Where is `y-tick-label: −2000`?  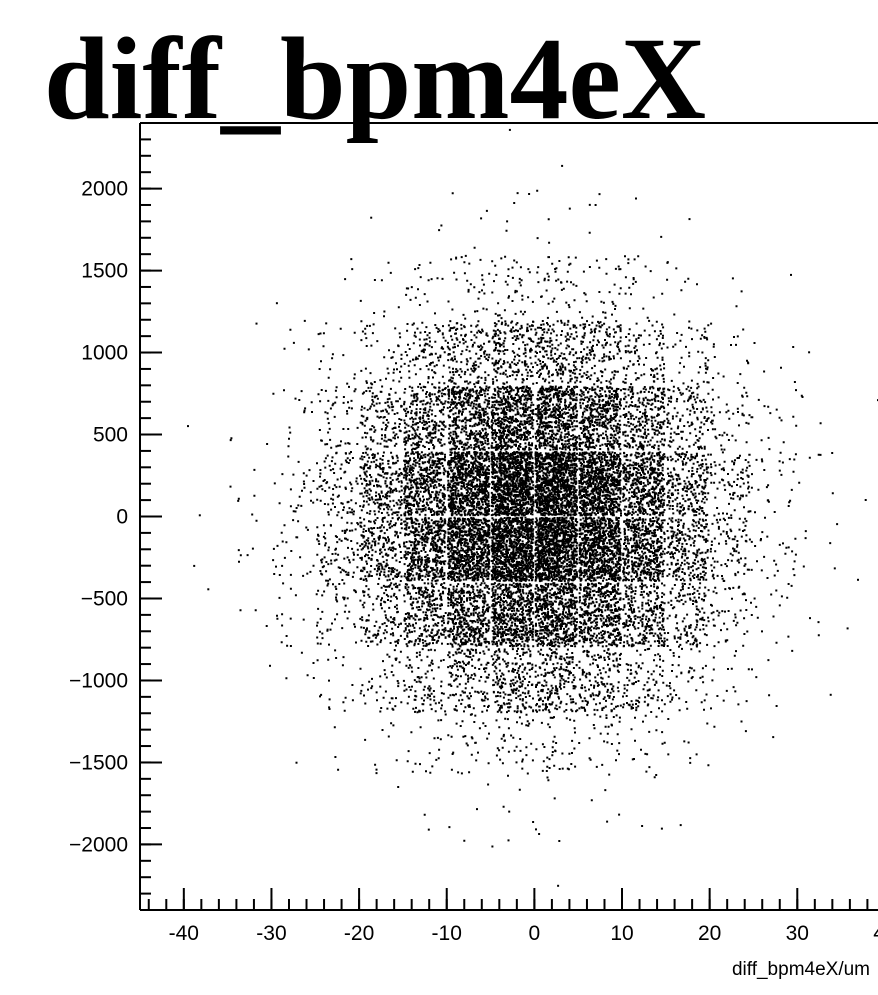 y-tick-label: −2000 is located at coordinates (98, 844).